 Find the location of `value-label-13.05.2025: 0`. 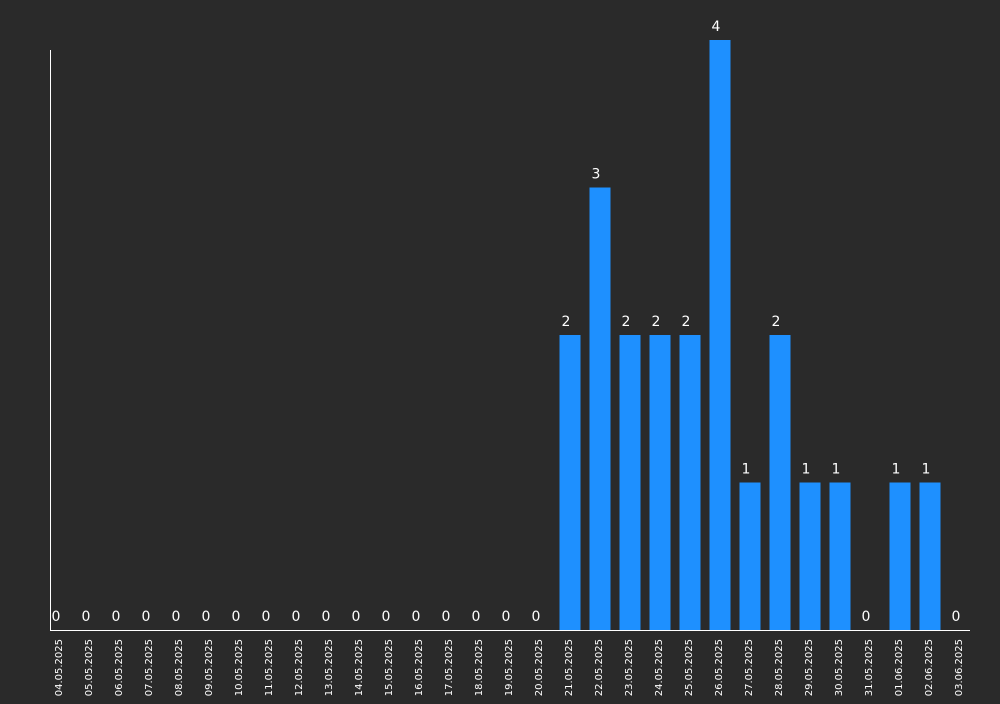

value-label-13.05.2025: 0 is located at coordinates (326, 617).